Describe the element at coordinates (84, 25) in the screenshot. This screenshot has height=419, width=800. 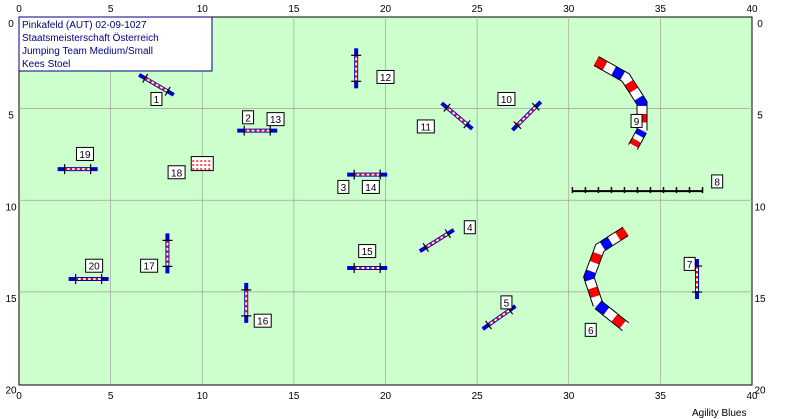
I see `info-line-event: Pinkafeld (AUT) 02-09-1027` at that location.